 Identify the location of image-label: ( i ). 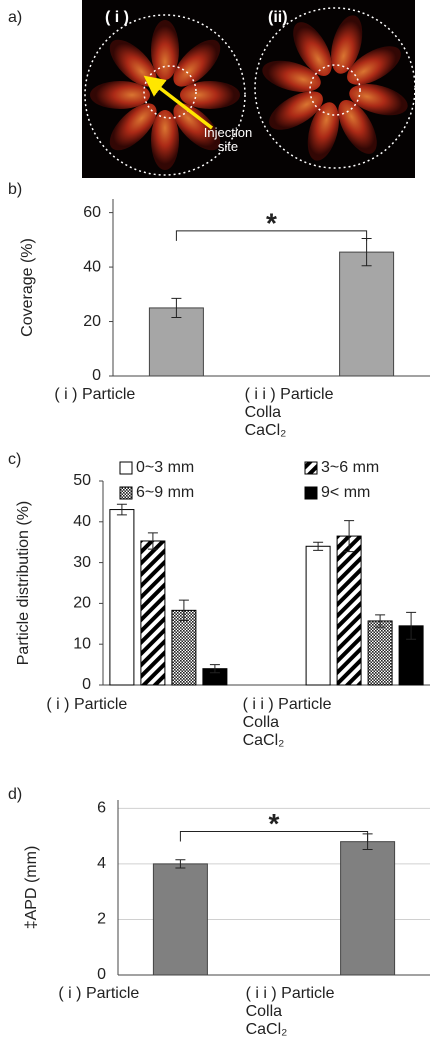
(117, 17).